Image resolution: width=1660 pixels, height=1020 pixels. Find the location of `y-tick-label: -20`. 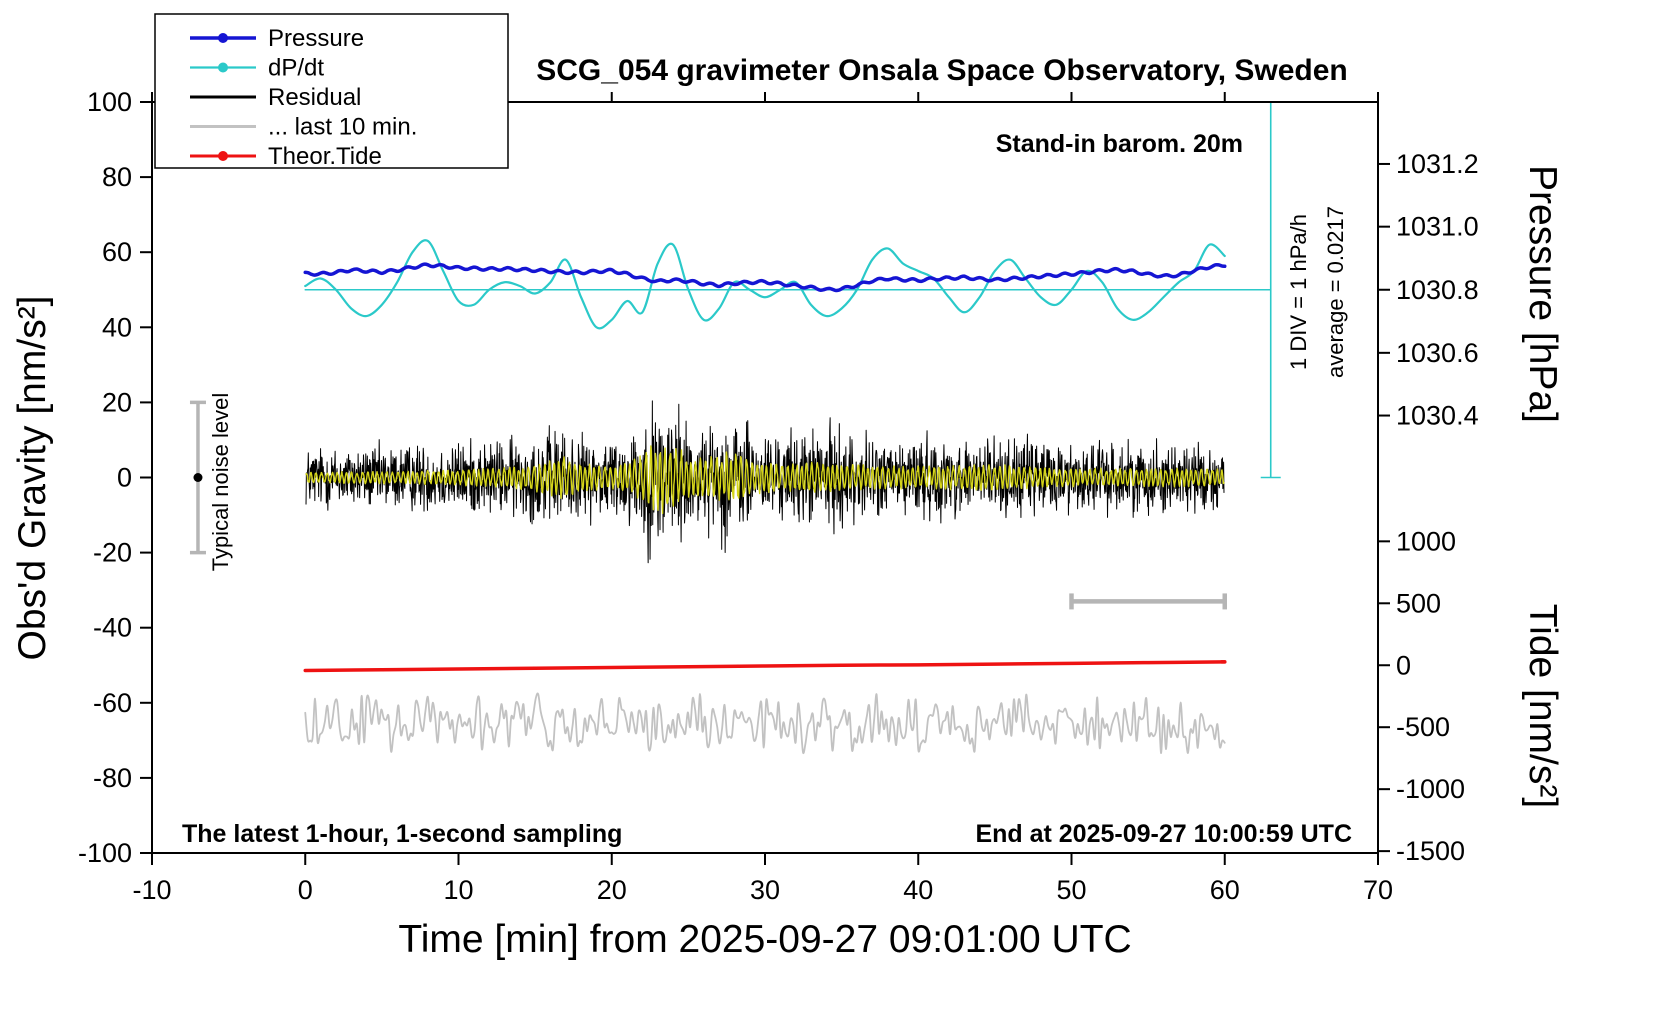

y-tick-label: -20 is located at coordinates (112, 553).